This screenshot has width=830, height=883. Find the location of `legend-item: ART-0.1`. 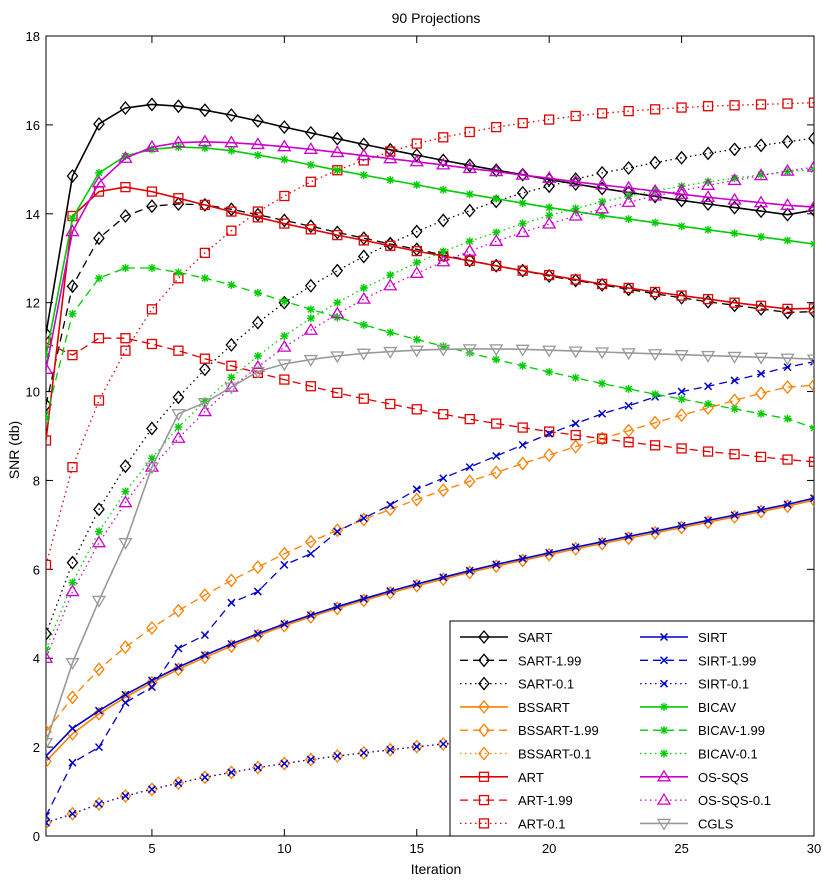

legend-item: ART-0.1 is located at coordinates (512, 823).